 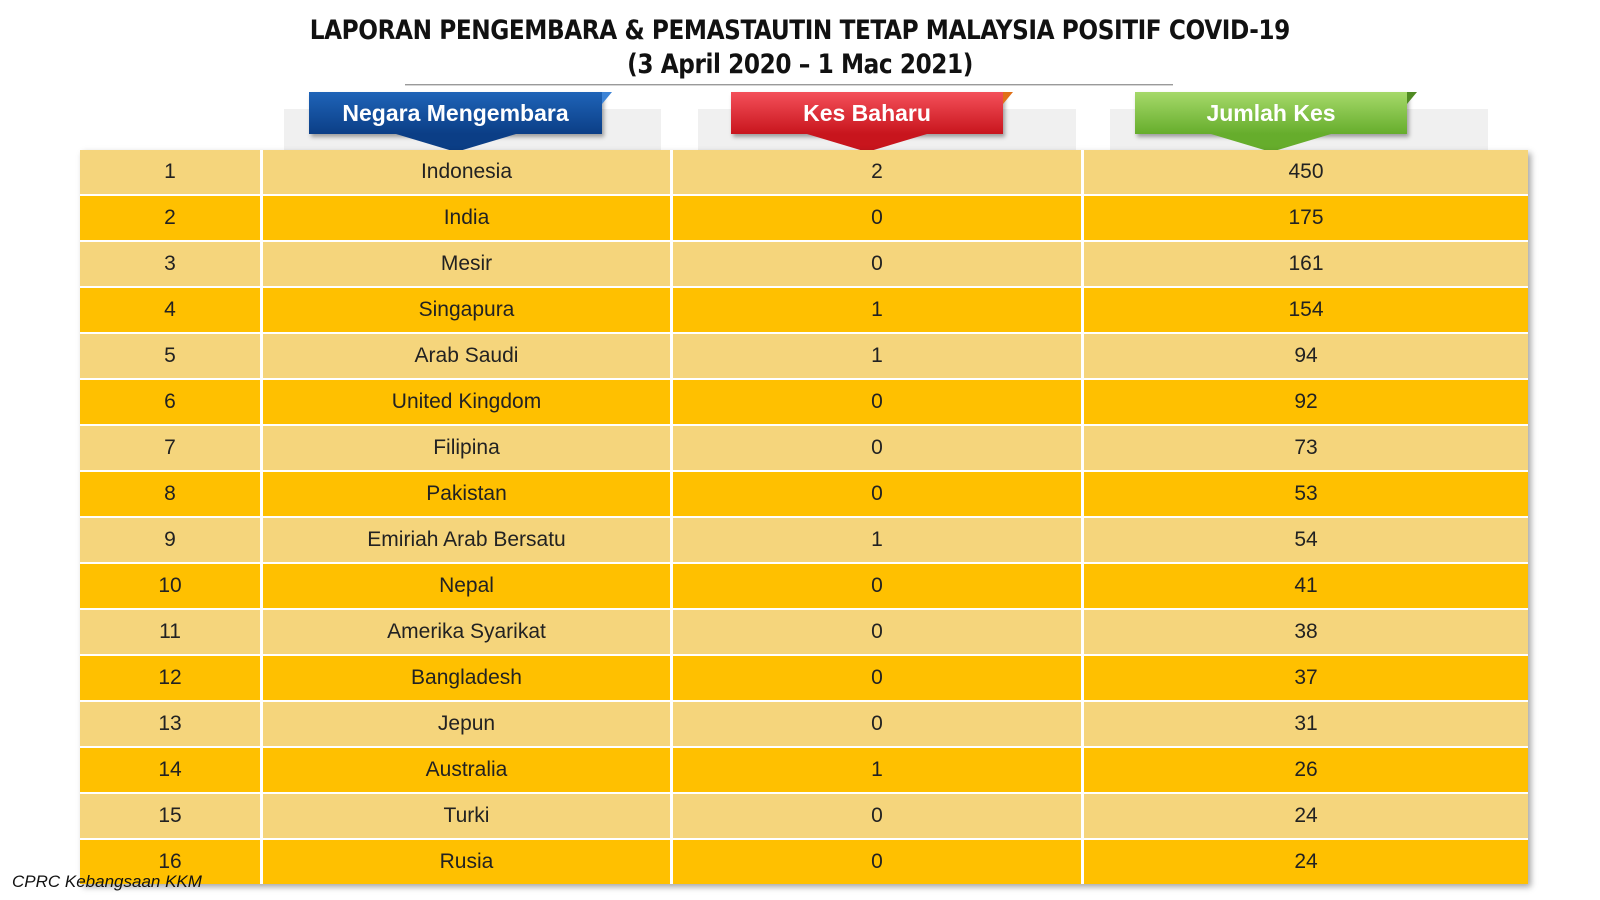 I want to click on header-new-cases-banner: Kes Baharu, so click(x=872, y=122).